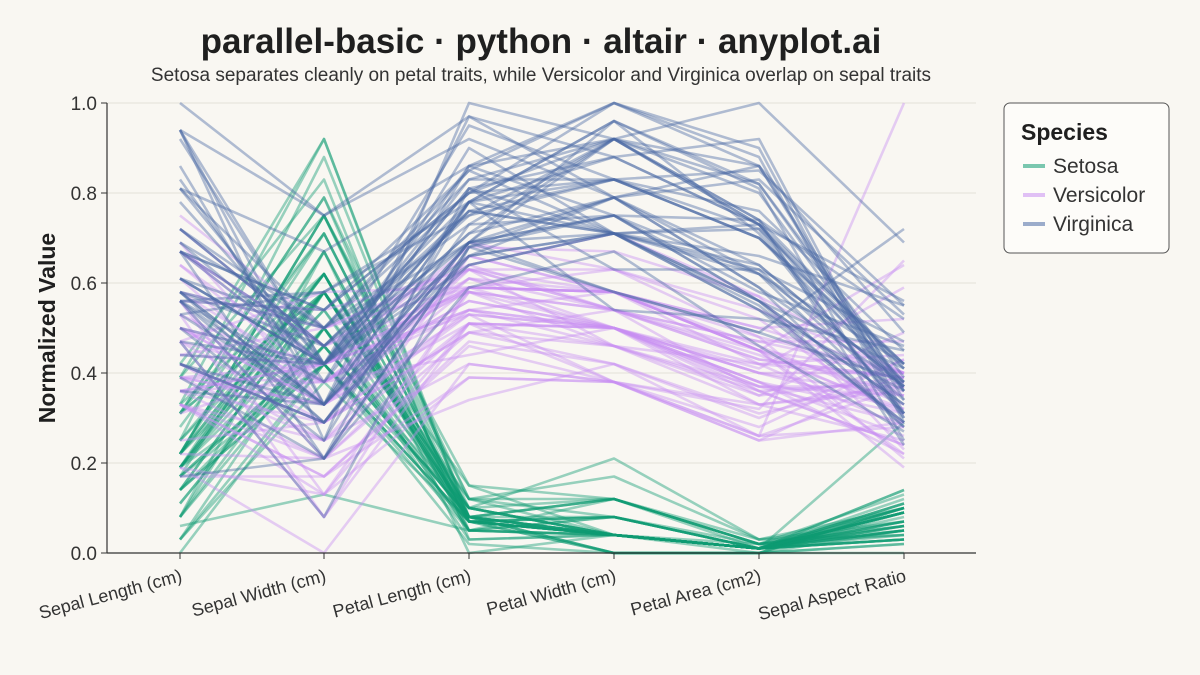 This screenshot has width=1200, height=675. I want to click on x-tick-label: Sepal Width (cm), so click(259, 593).